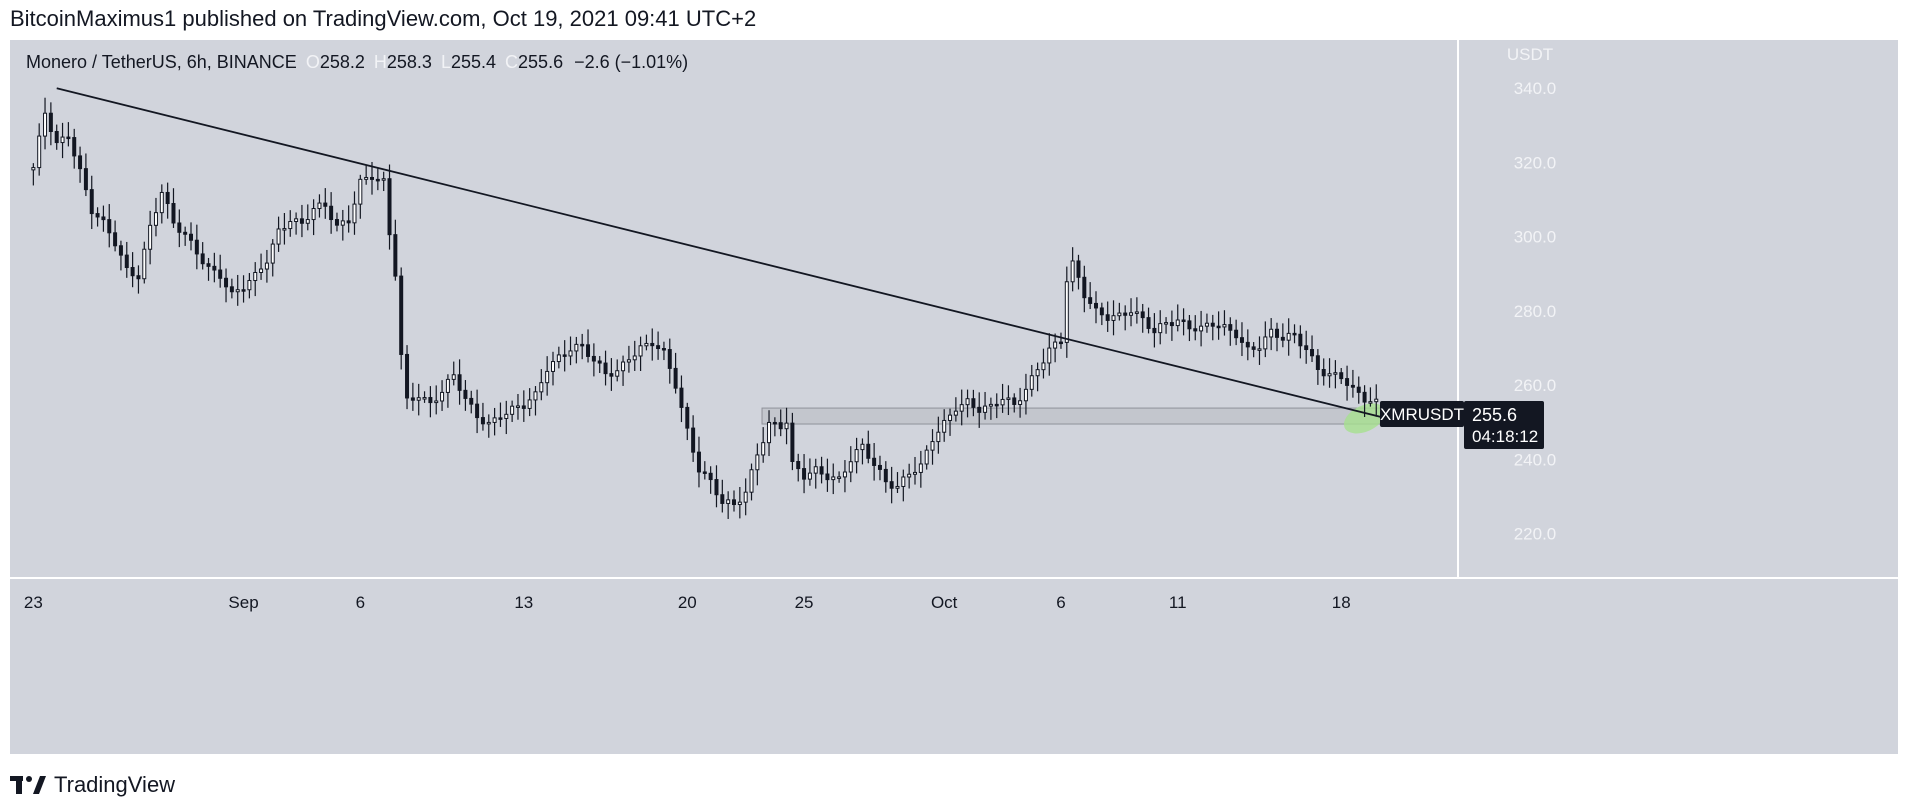 This screenshot has height=809, width=1909. I want to click on x-tick-label: 6, so click(360, 602).